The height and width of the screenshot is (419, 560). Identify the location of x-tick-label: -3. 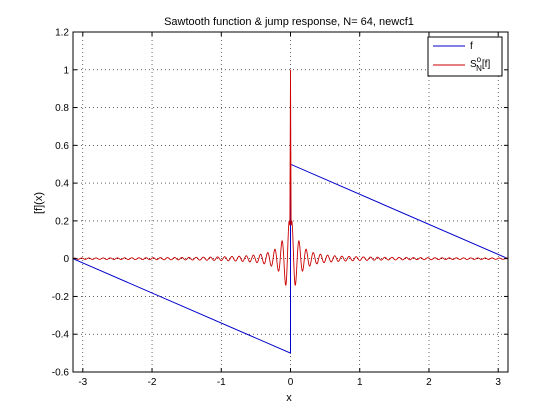
(82, 382).